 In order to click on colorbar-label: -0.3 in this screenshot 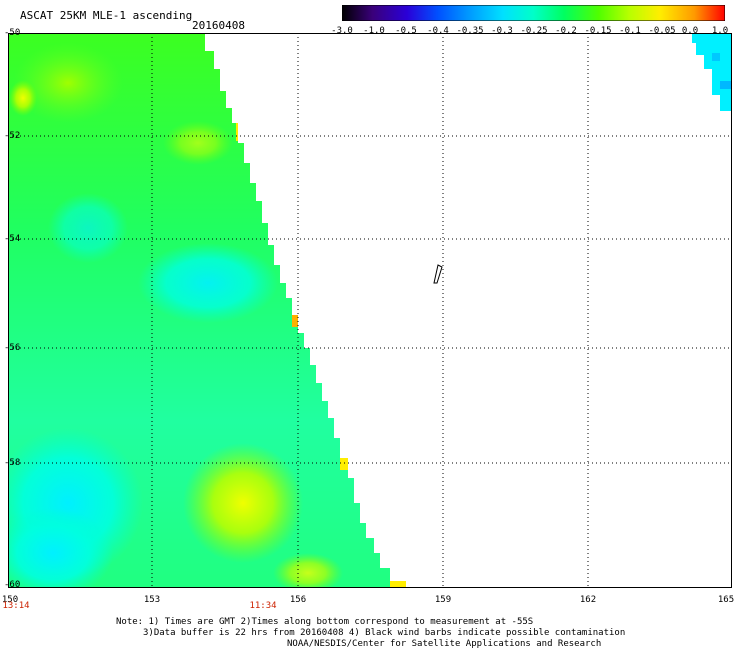, I will do `click(502, 31)`.